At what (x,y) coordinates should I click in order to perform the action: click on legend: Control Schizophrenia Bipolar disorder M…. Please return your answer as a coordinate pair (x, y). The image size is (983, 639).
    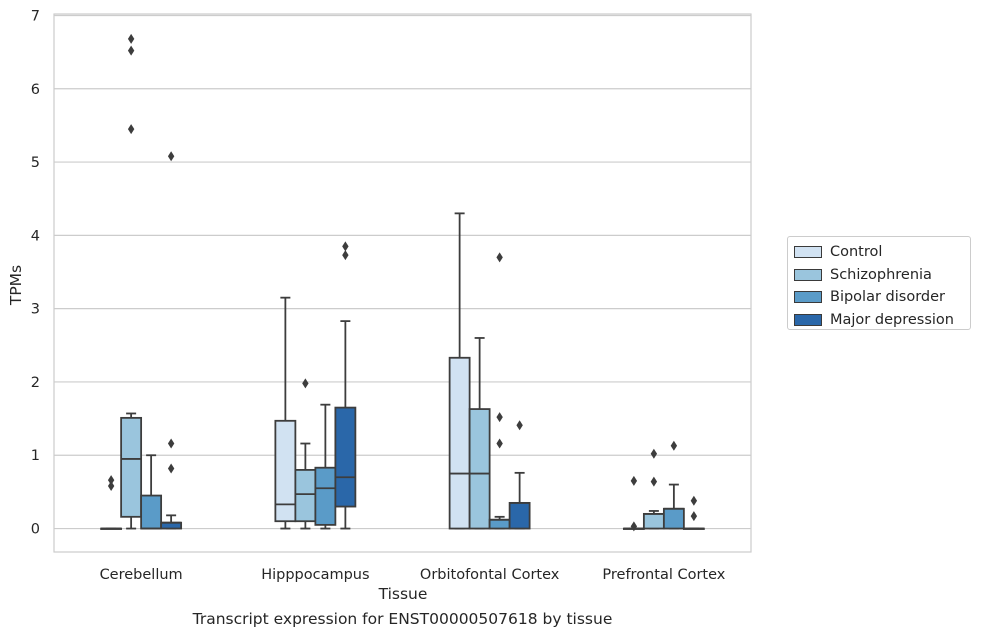
    Looking at the image, I should click on (879, 283).